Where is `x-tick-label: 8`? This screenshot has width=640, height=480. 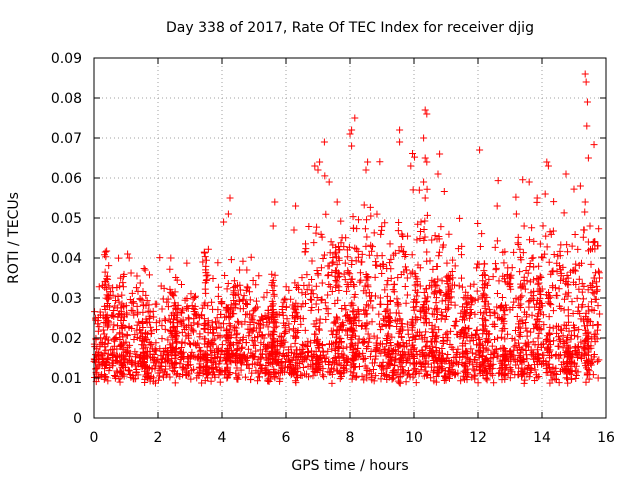 x-tick-label: 8 is located at coordinates (350, 438).